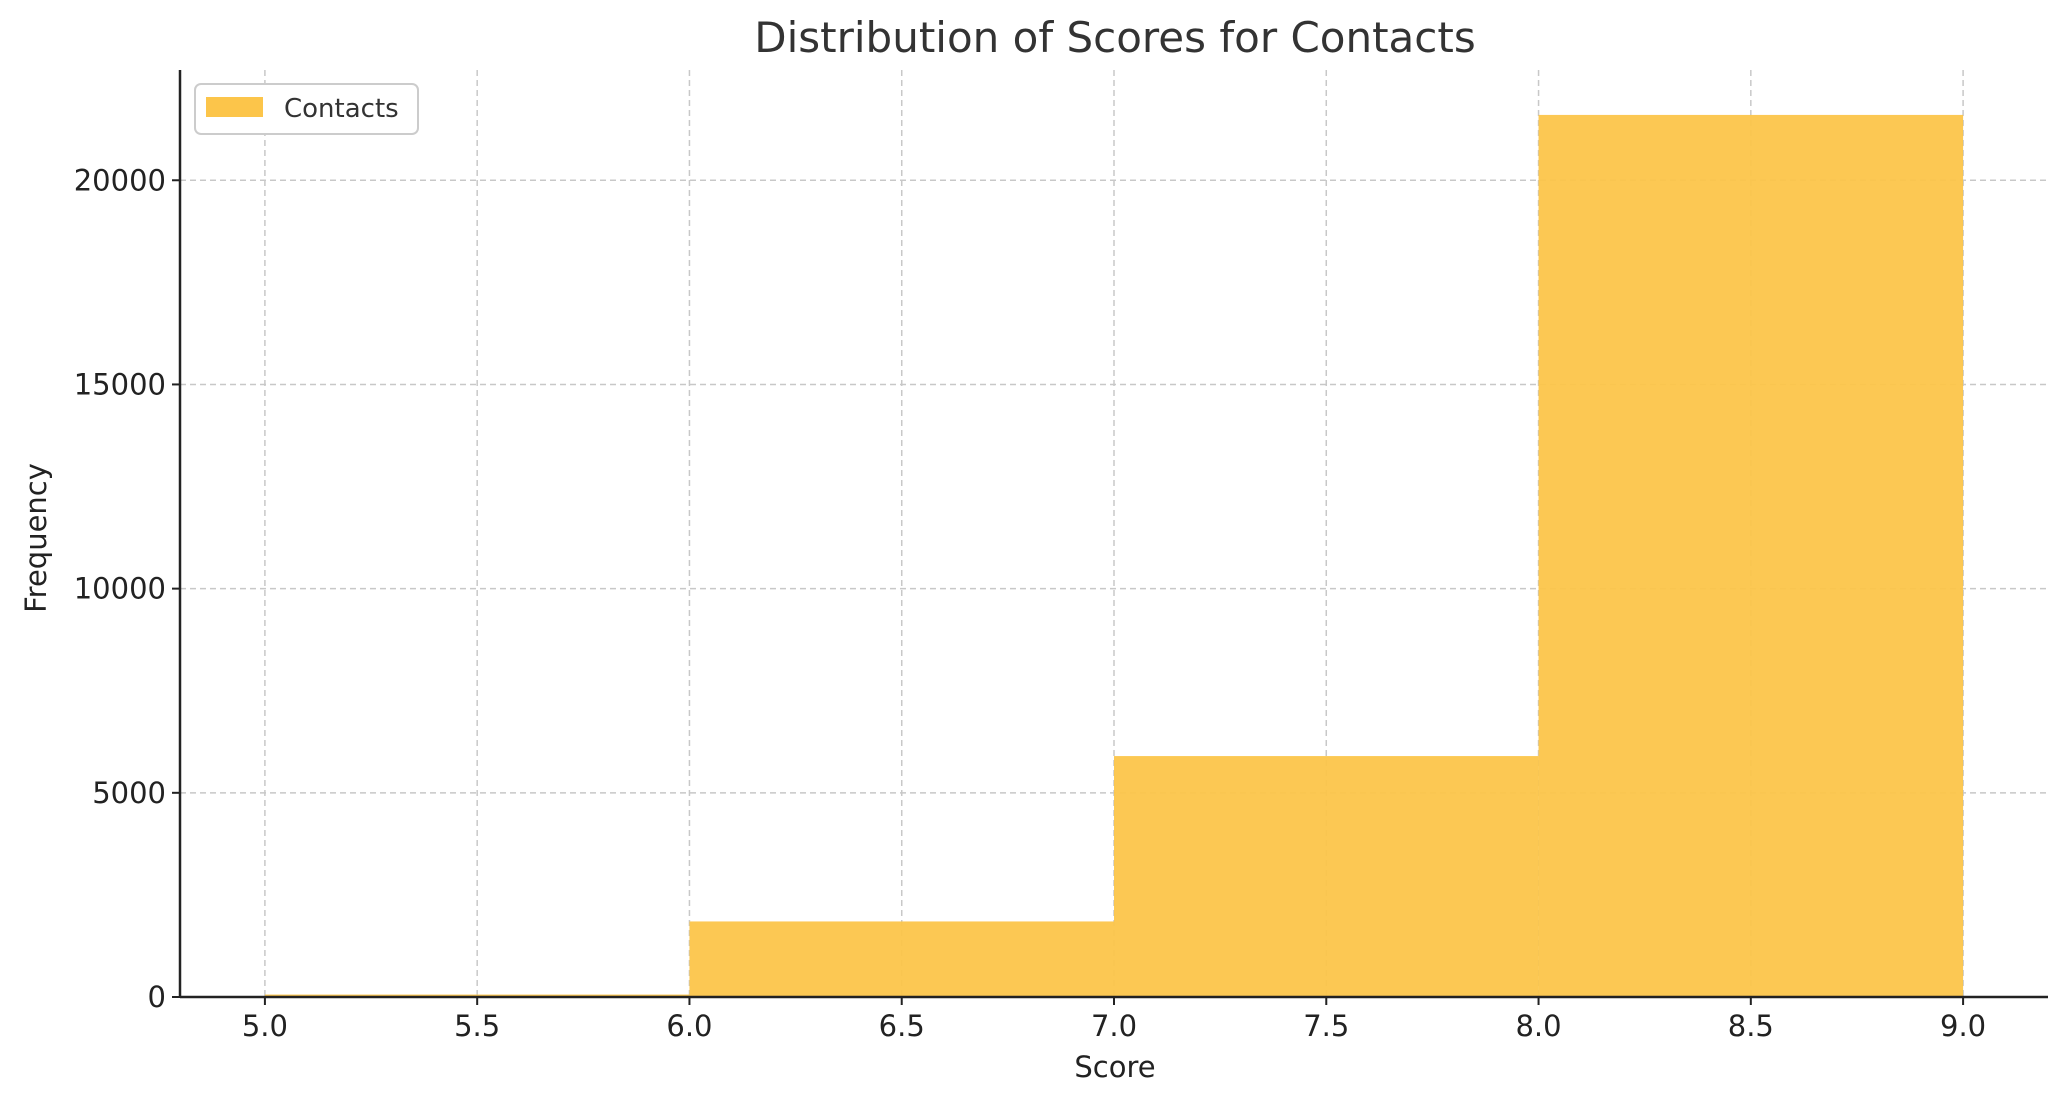 The width and height of the screenshot is (2060, 1101). What do you see at coordinates (1114, 1026) in the screenshot?
I see `x-tick-label: 7.0` at bounding box center [1114, 1026].